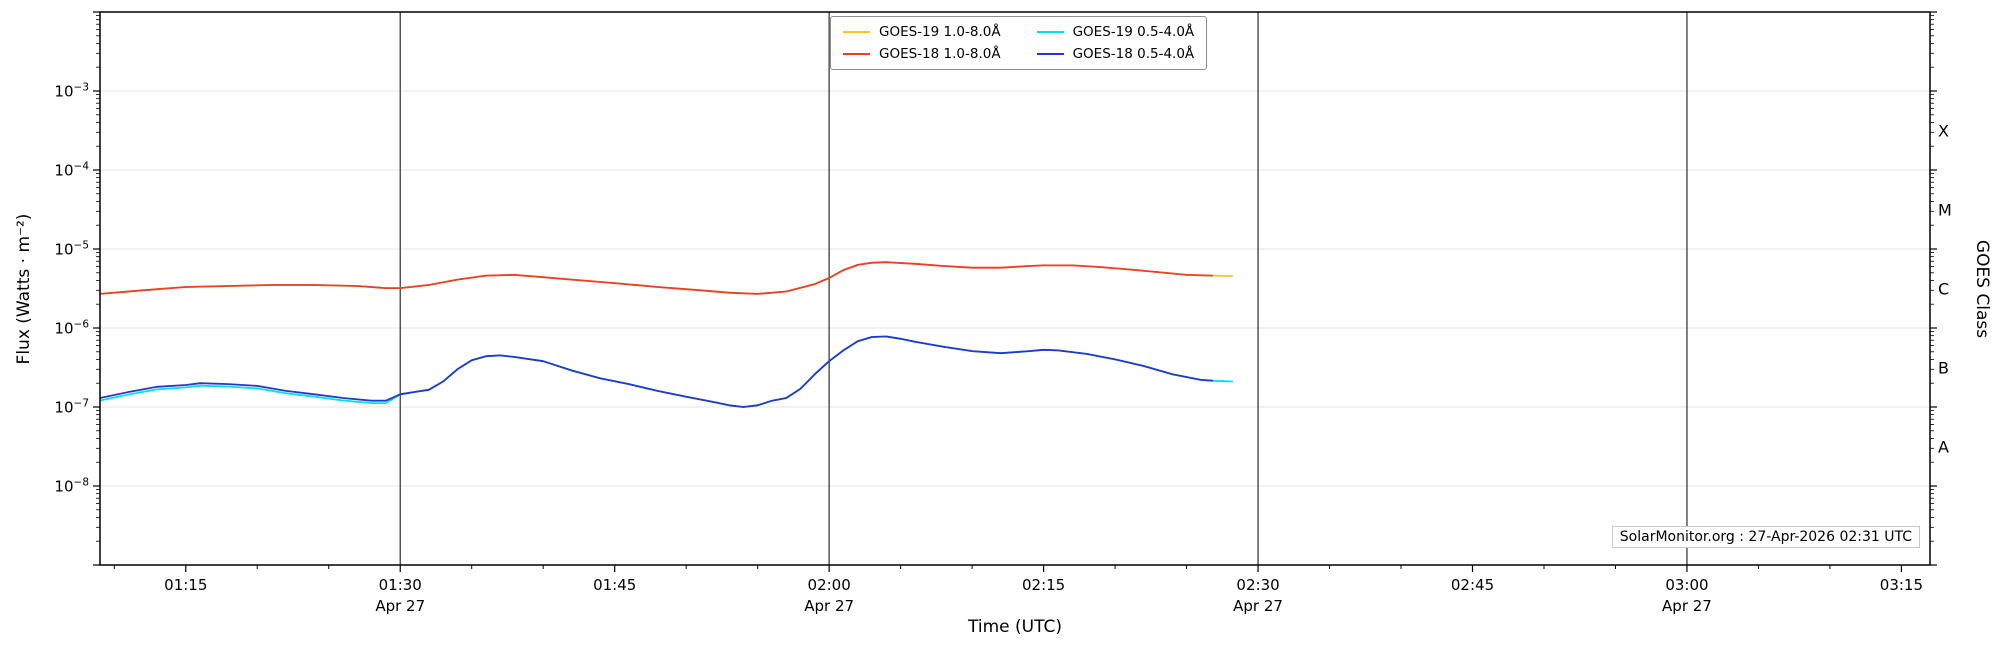 Image resolution: width=2000 pixels, height=650 pixels. Describe the element at coordinates (940, 54) in the screenshot. I see `legend-label: GOES-18 1.0-8.0Å` at that location.